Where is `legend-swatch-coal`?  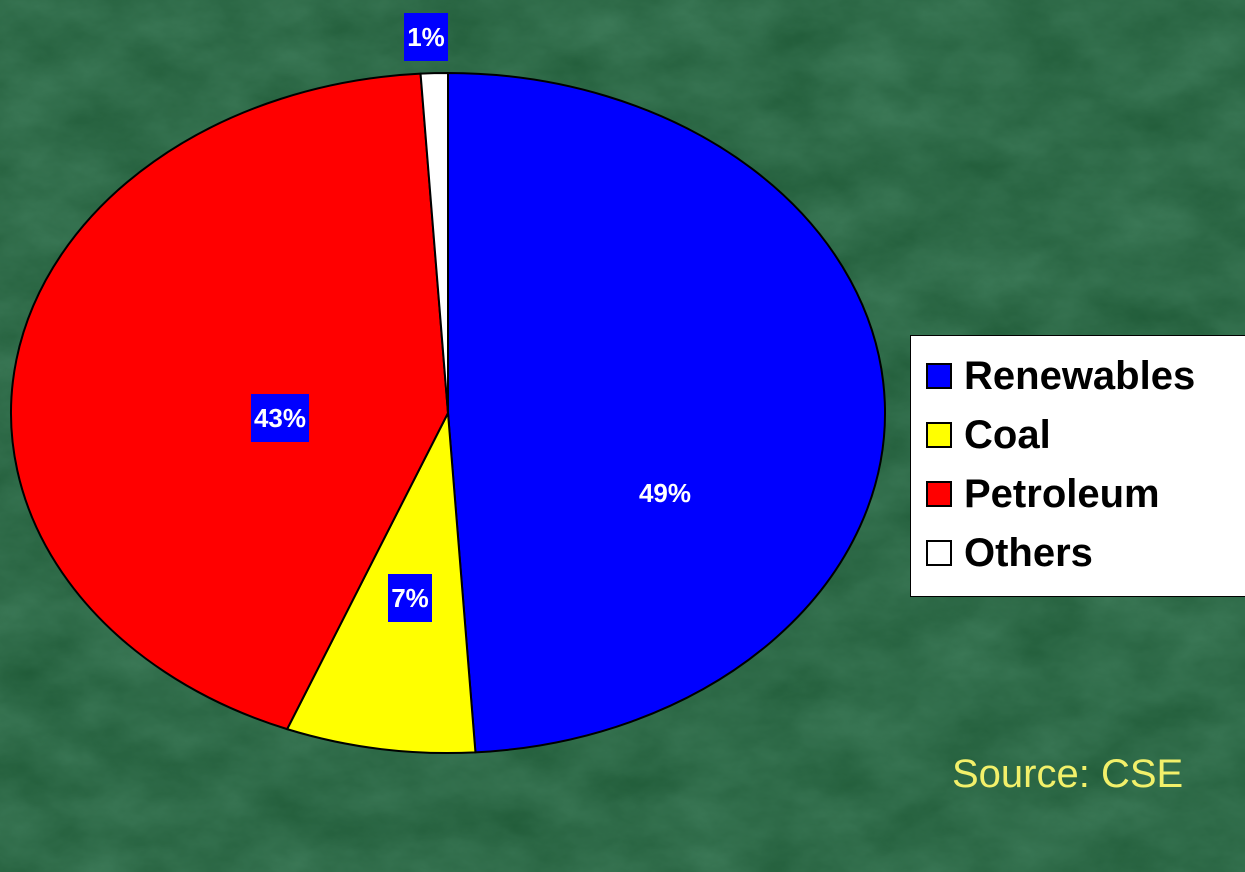 legend-swatch-coal is located at coordinates (939, 435).